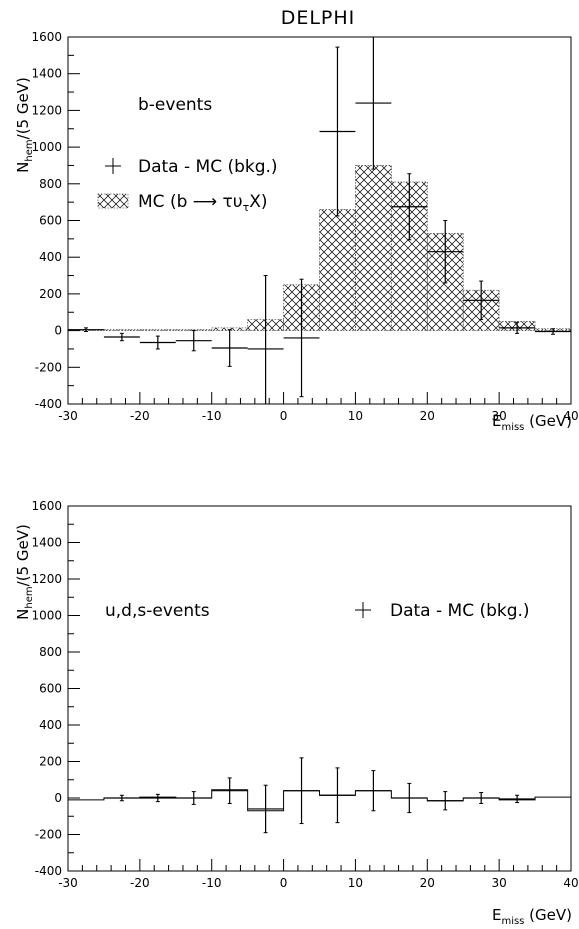  Describe the element at coordinates (113, 201) in the screenshot. I see `legend-marker-hatch` at that location.